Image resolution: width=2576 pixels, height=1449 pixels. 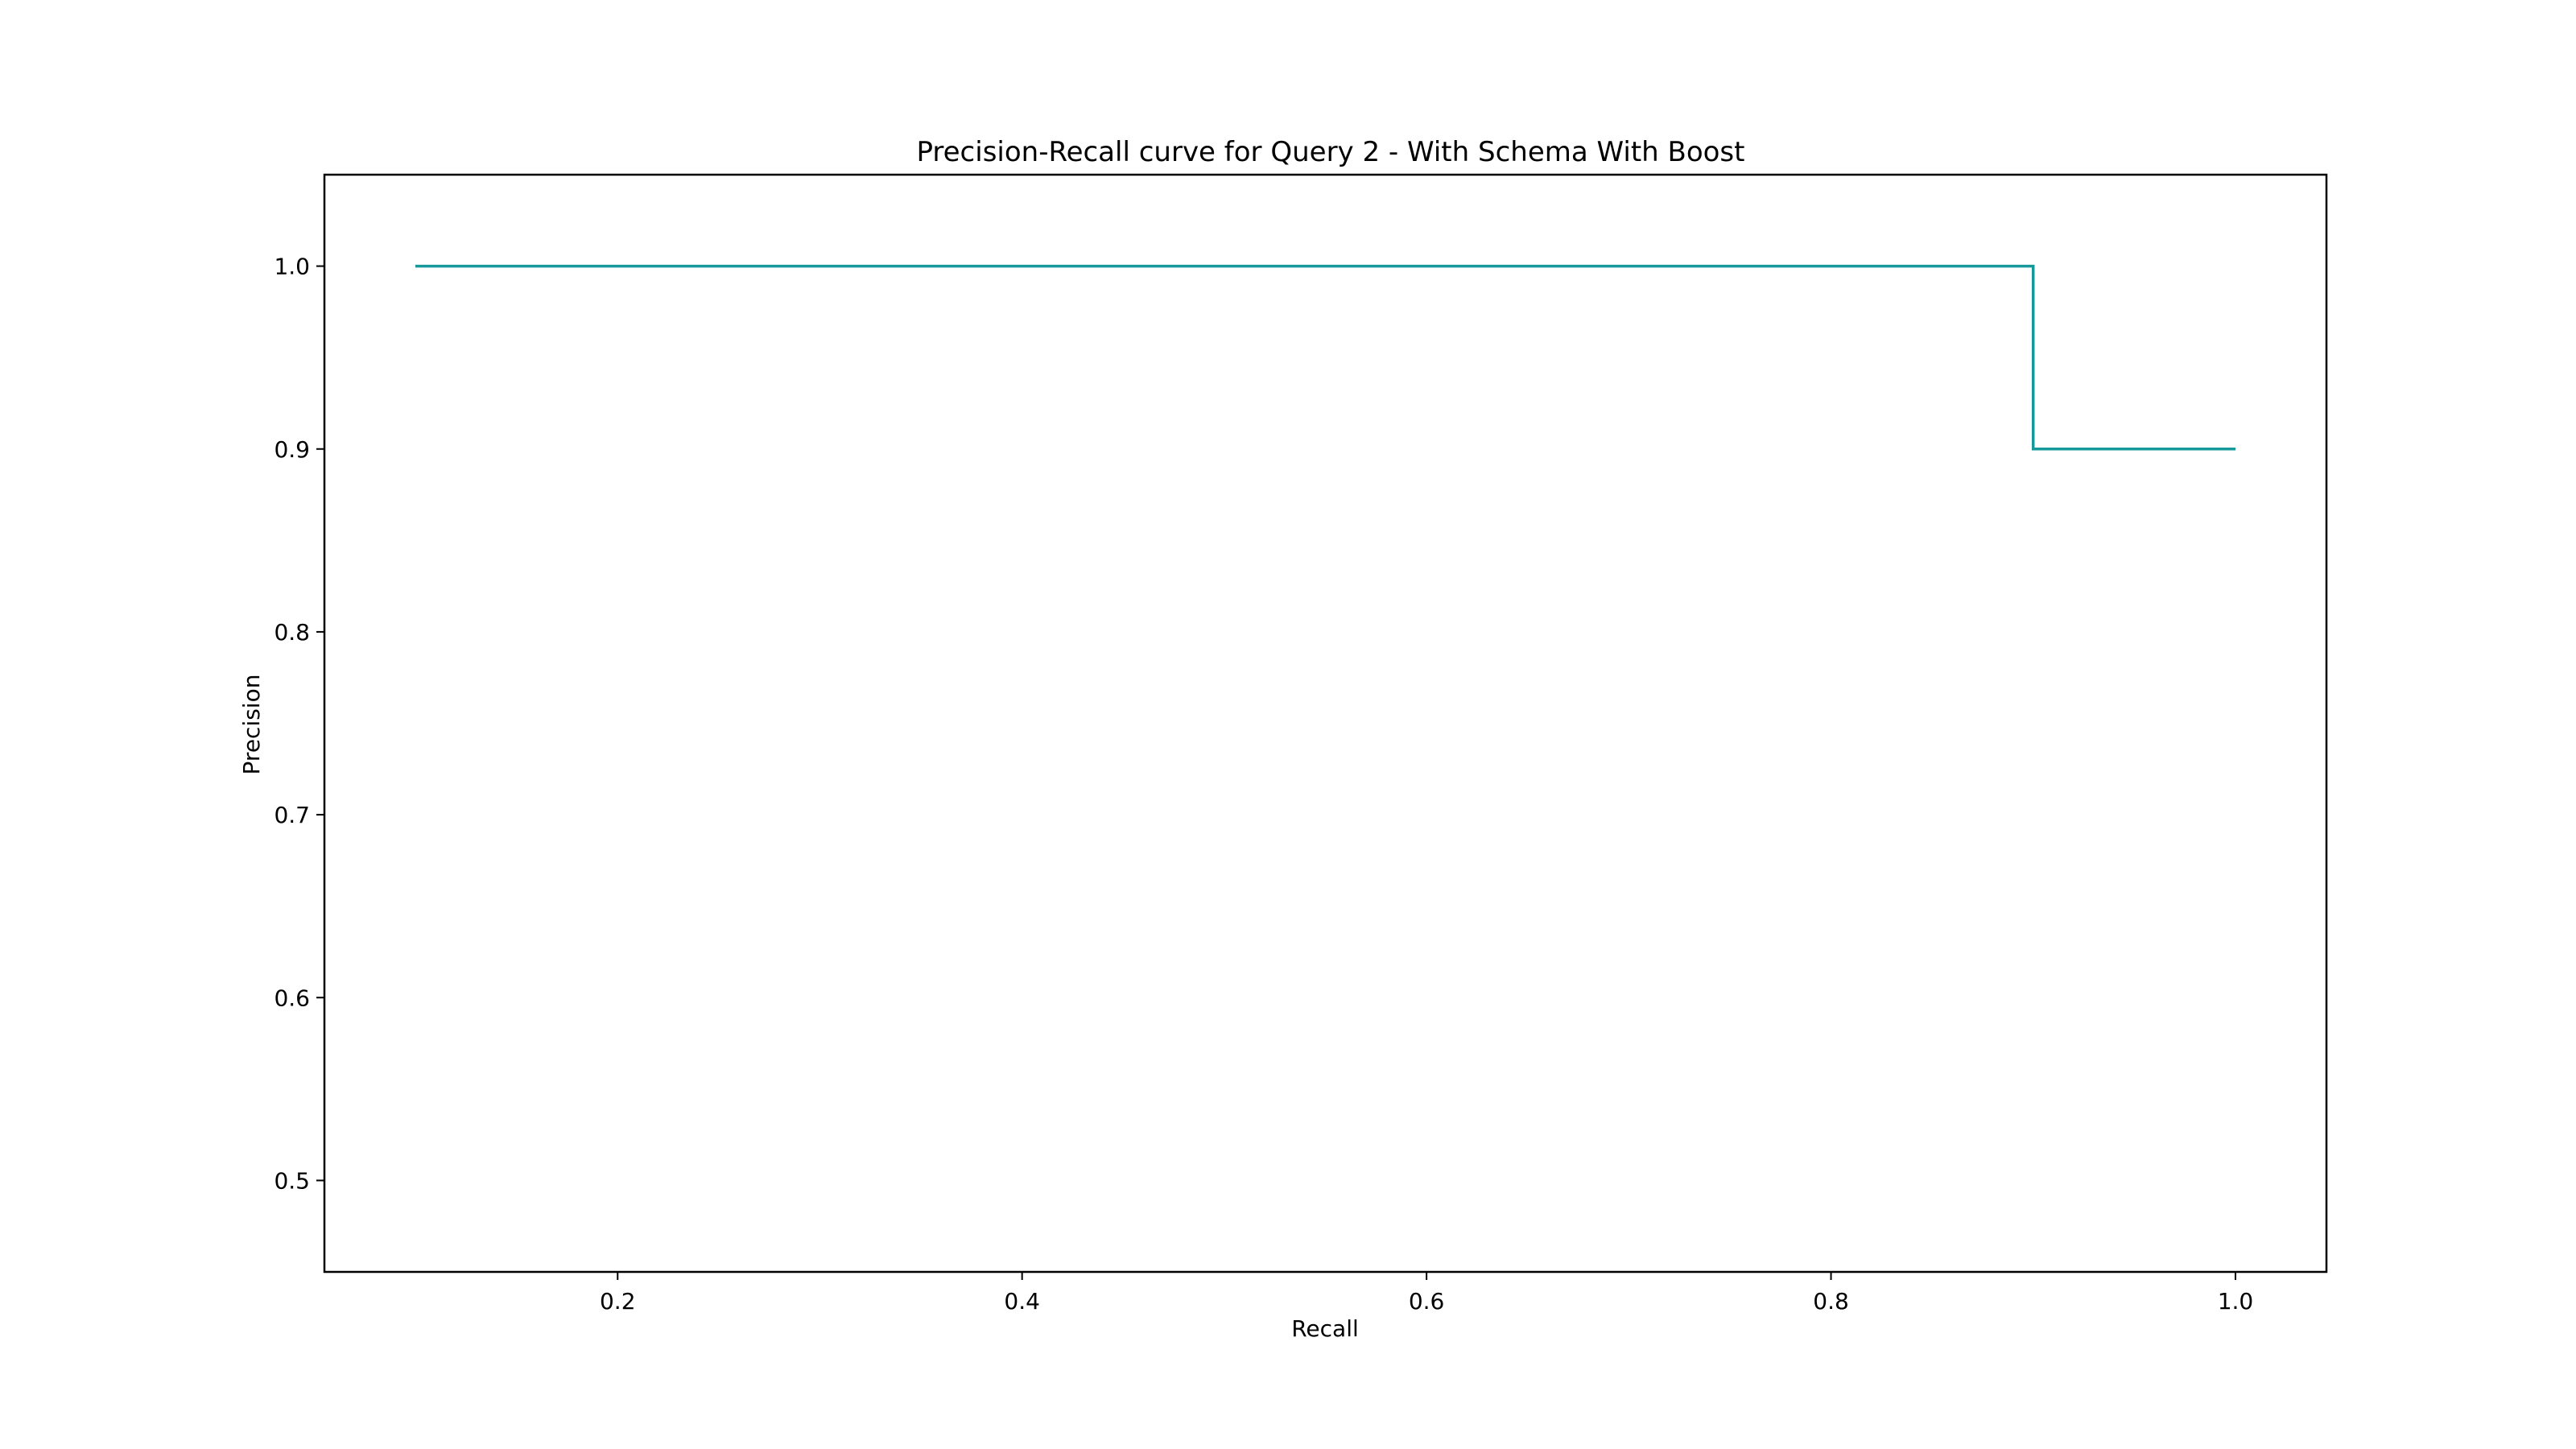 I want to click on y-tick-label: 0.5, so click(x=292, y=1180).